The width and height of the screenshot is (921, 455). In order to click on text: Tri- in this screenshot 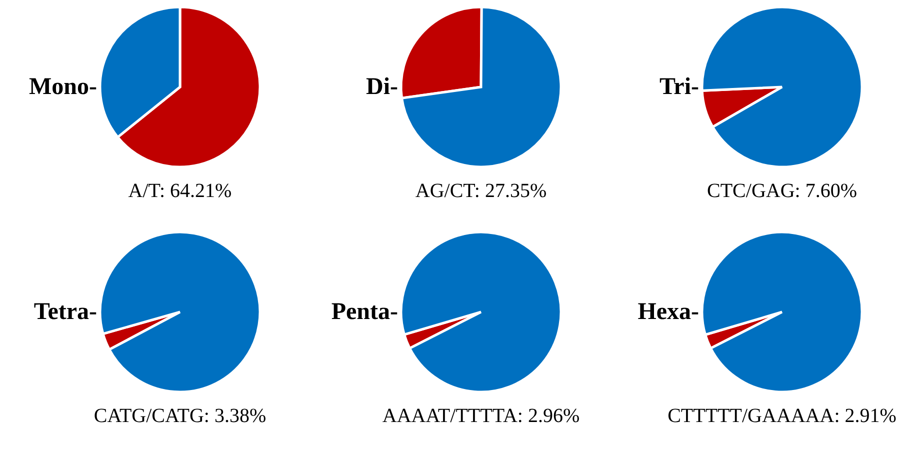, I will do `click(679, 87)`.